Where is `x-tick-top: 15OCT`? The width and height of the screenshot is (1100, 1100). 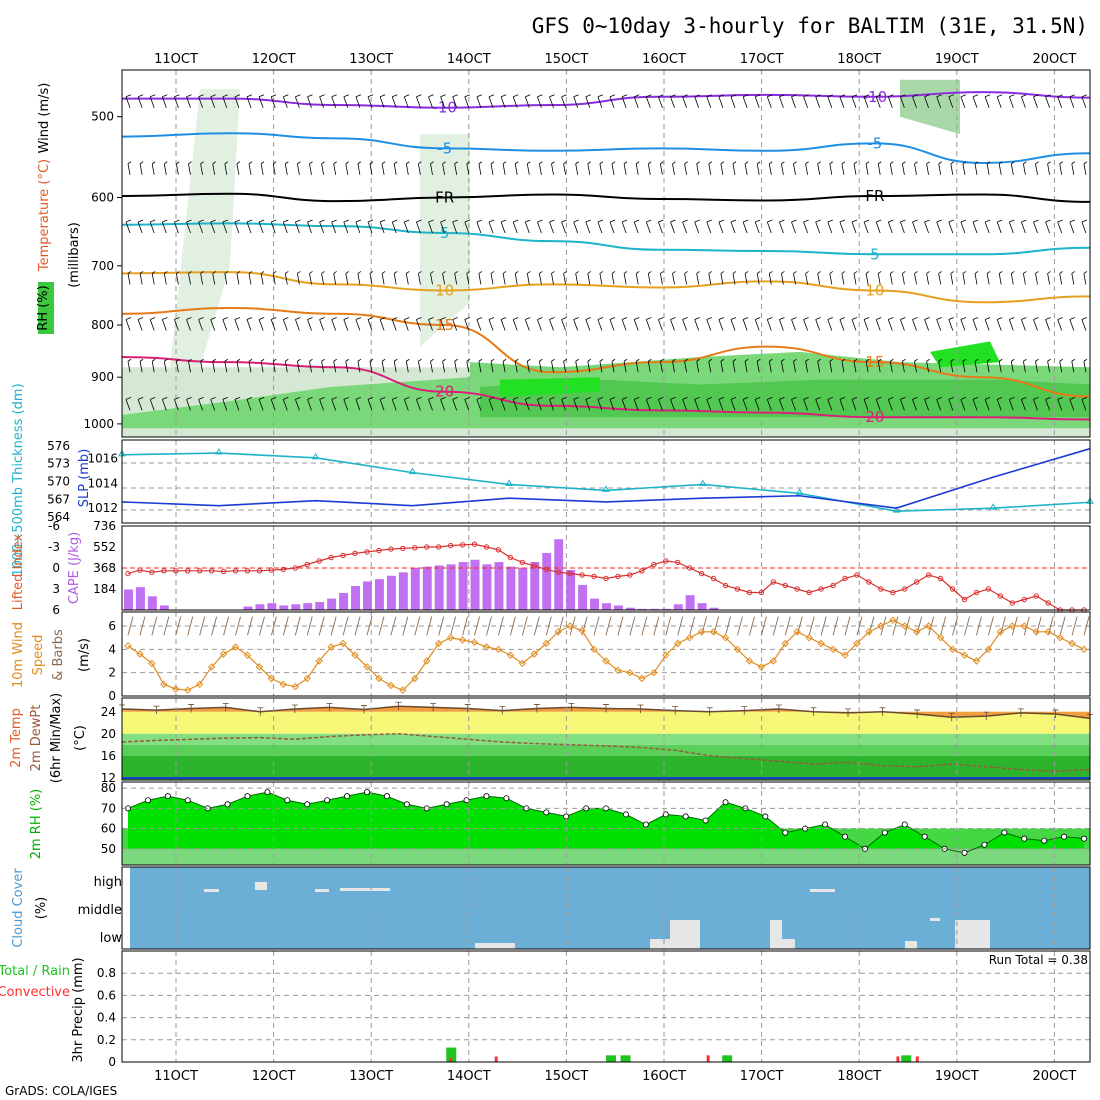 x-tick-top: 15OCT is located at coordinates (567, 59).